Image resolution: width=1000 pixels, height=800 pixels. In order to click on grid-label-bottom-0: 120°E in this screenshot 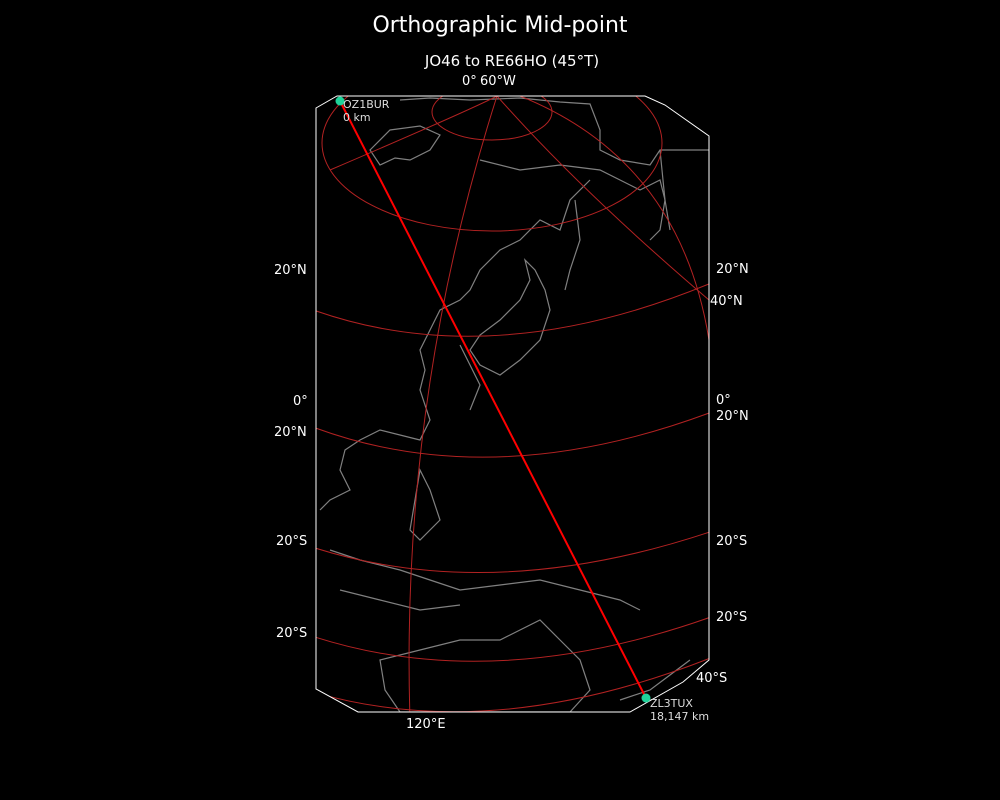, I will do `click(426, 724)`.